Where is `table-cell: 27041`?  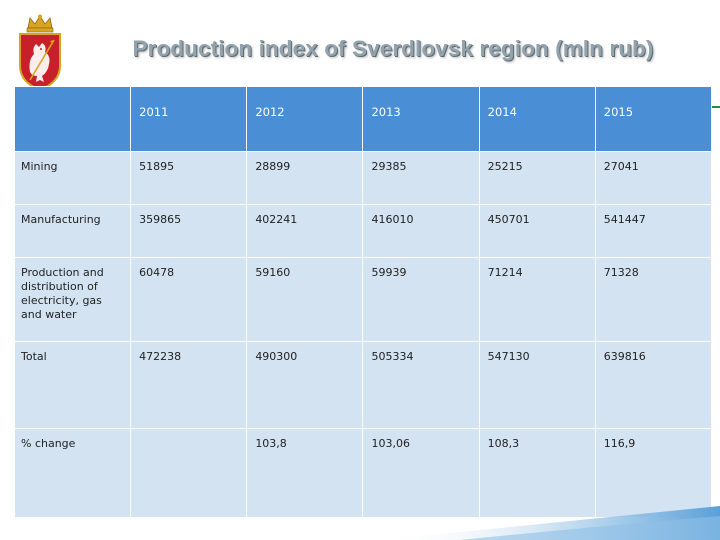 table-cell: 27041 is located at coordinates (653, 178).